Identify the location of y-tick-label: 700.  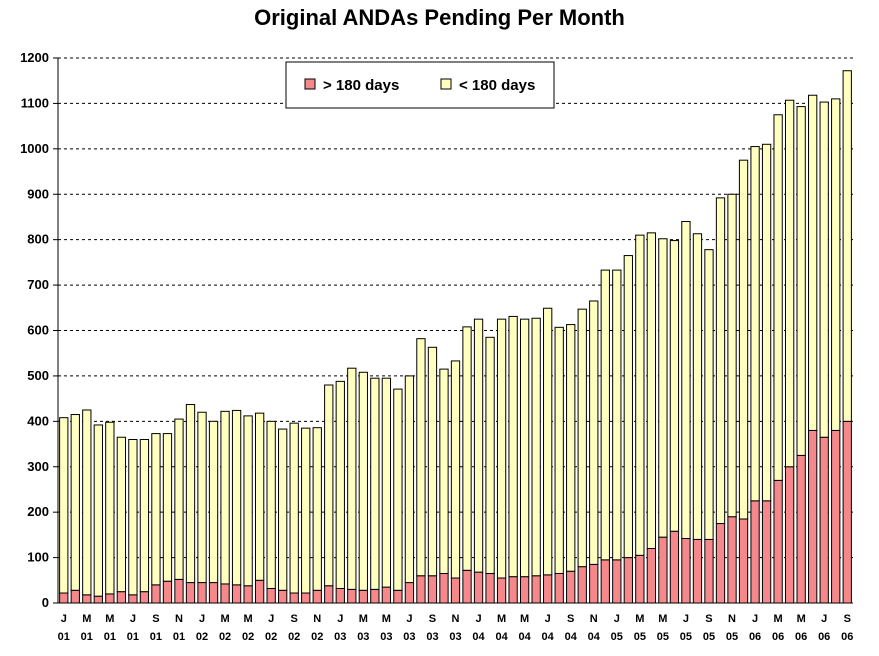
(38, 284).